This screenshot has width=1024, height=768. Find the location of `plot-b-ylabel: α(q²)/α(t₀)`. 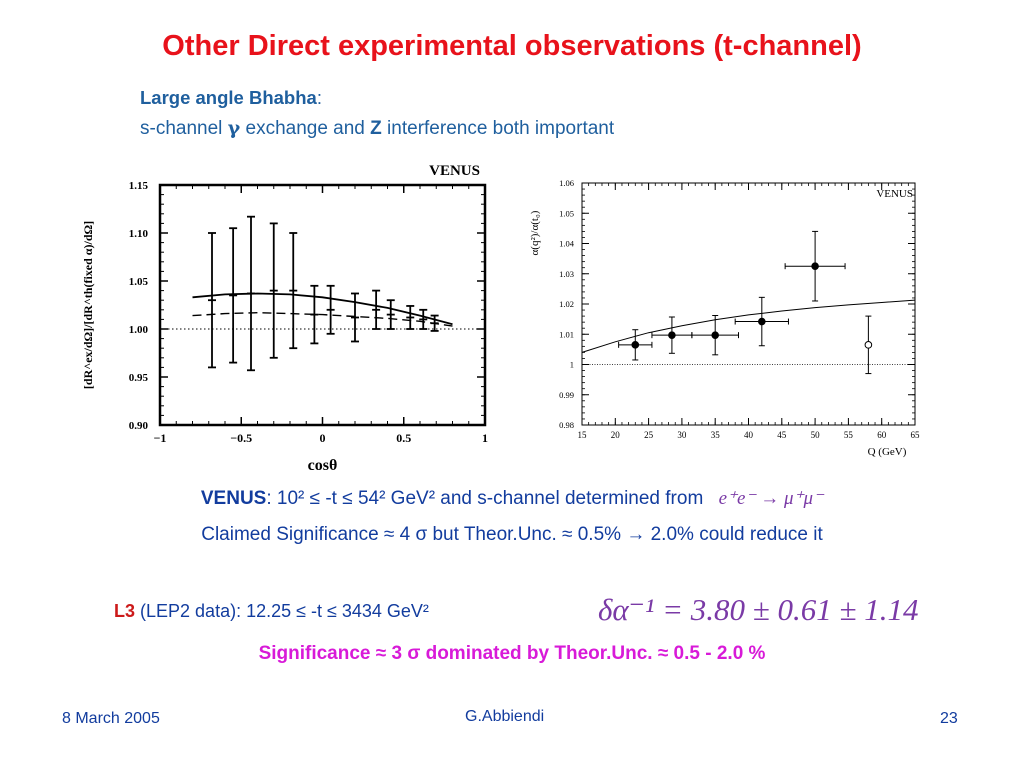

plot-b-ylabel: α(q²)/α(t₀) is located at coordinates (535, 232).